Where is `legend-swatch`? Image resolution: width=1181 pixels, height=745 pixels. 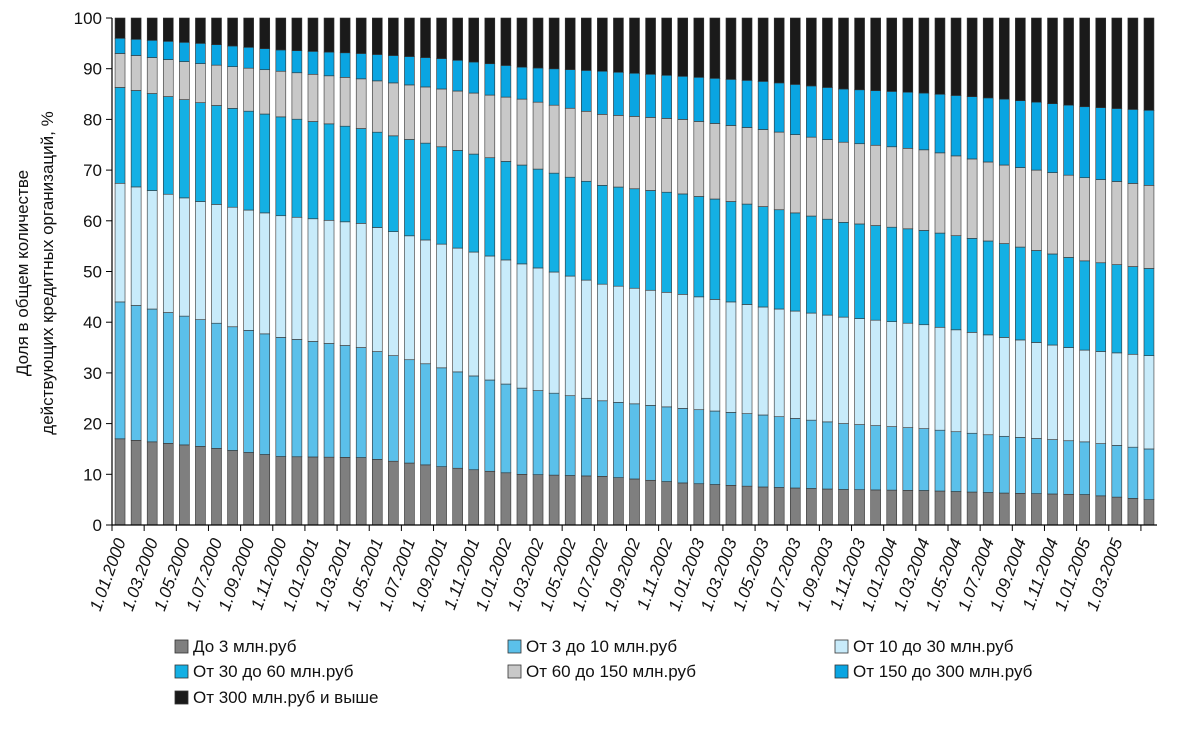 legend-swatch is located at coordinates (841, 671).